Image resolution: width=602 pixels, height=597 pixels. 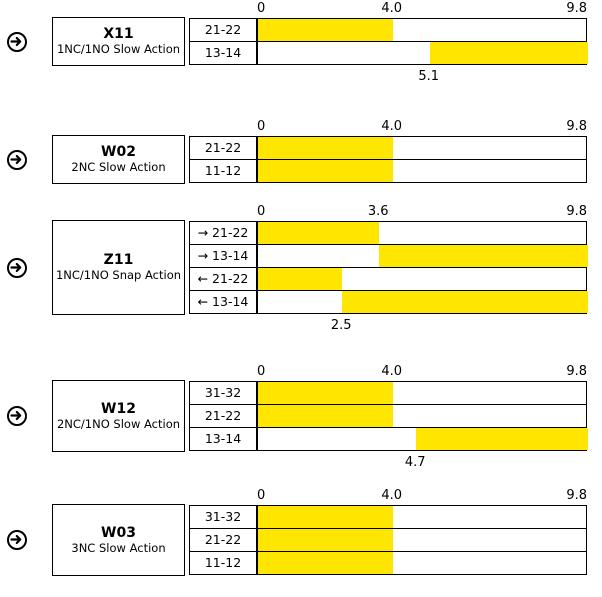 I want to click on switch-description: 3NC Slow Action, so click(x=118, y=547).